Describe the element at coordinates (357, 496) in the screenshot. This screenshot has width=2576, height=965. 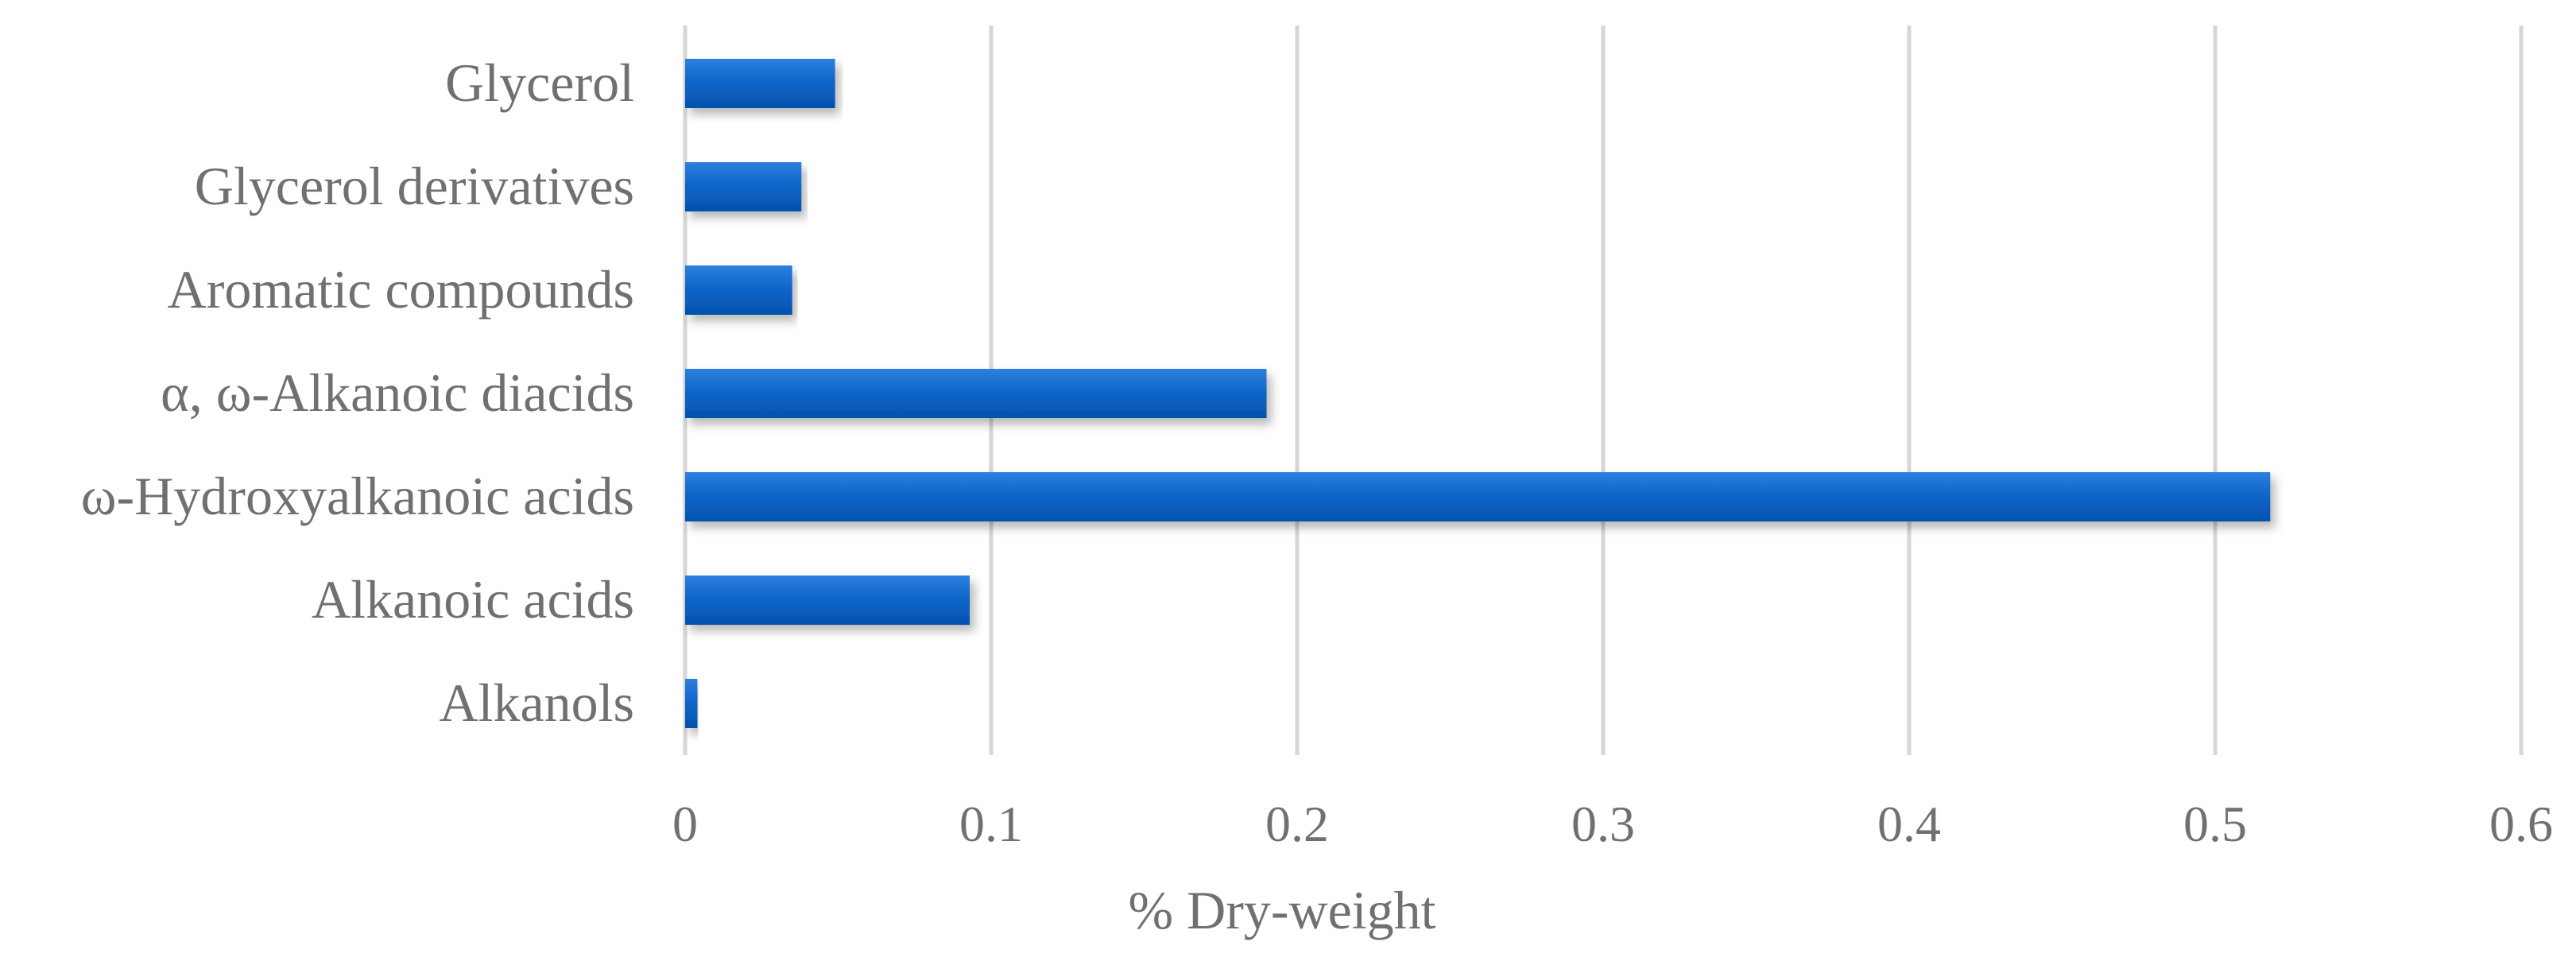
I see `category-label: ω-Hydroxyalkanoic acids` at that location.